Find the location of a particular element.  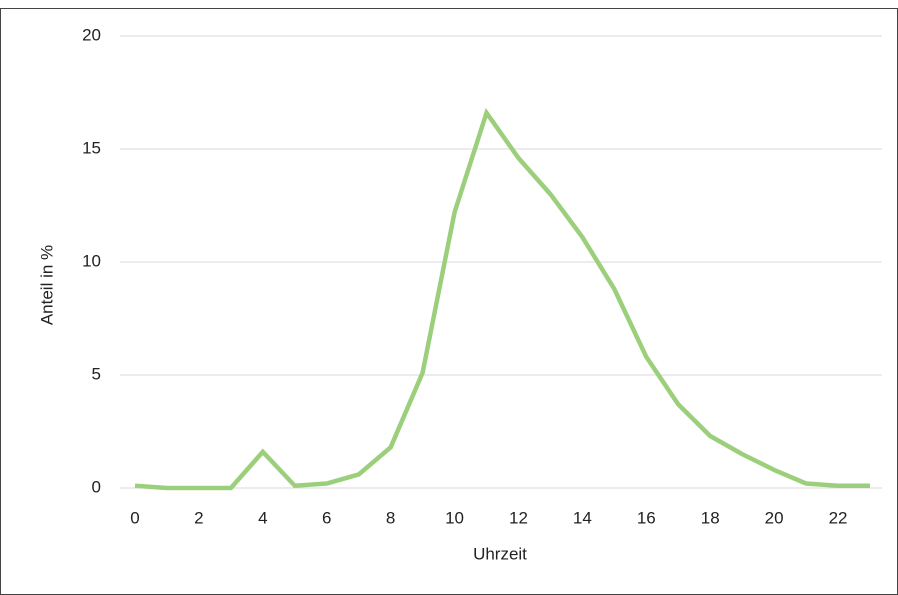

x-tick-label: 18 is located at coordinates (710, 517).